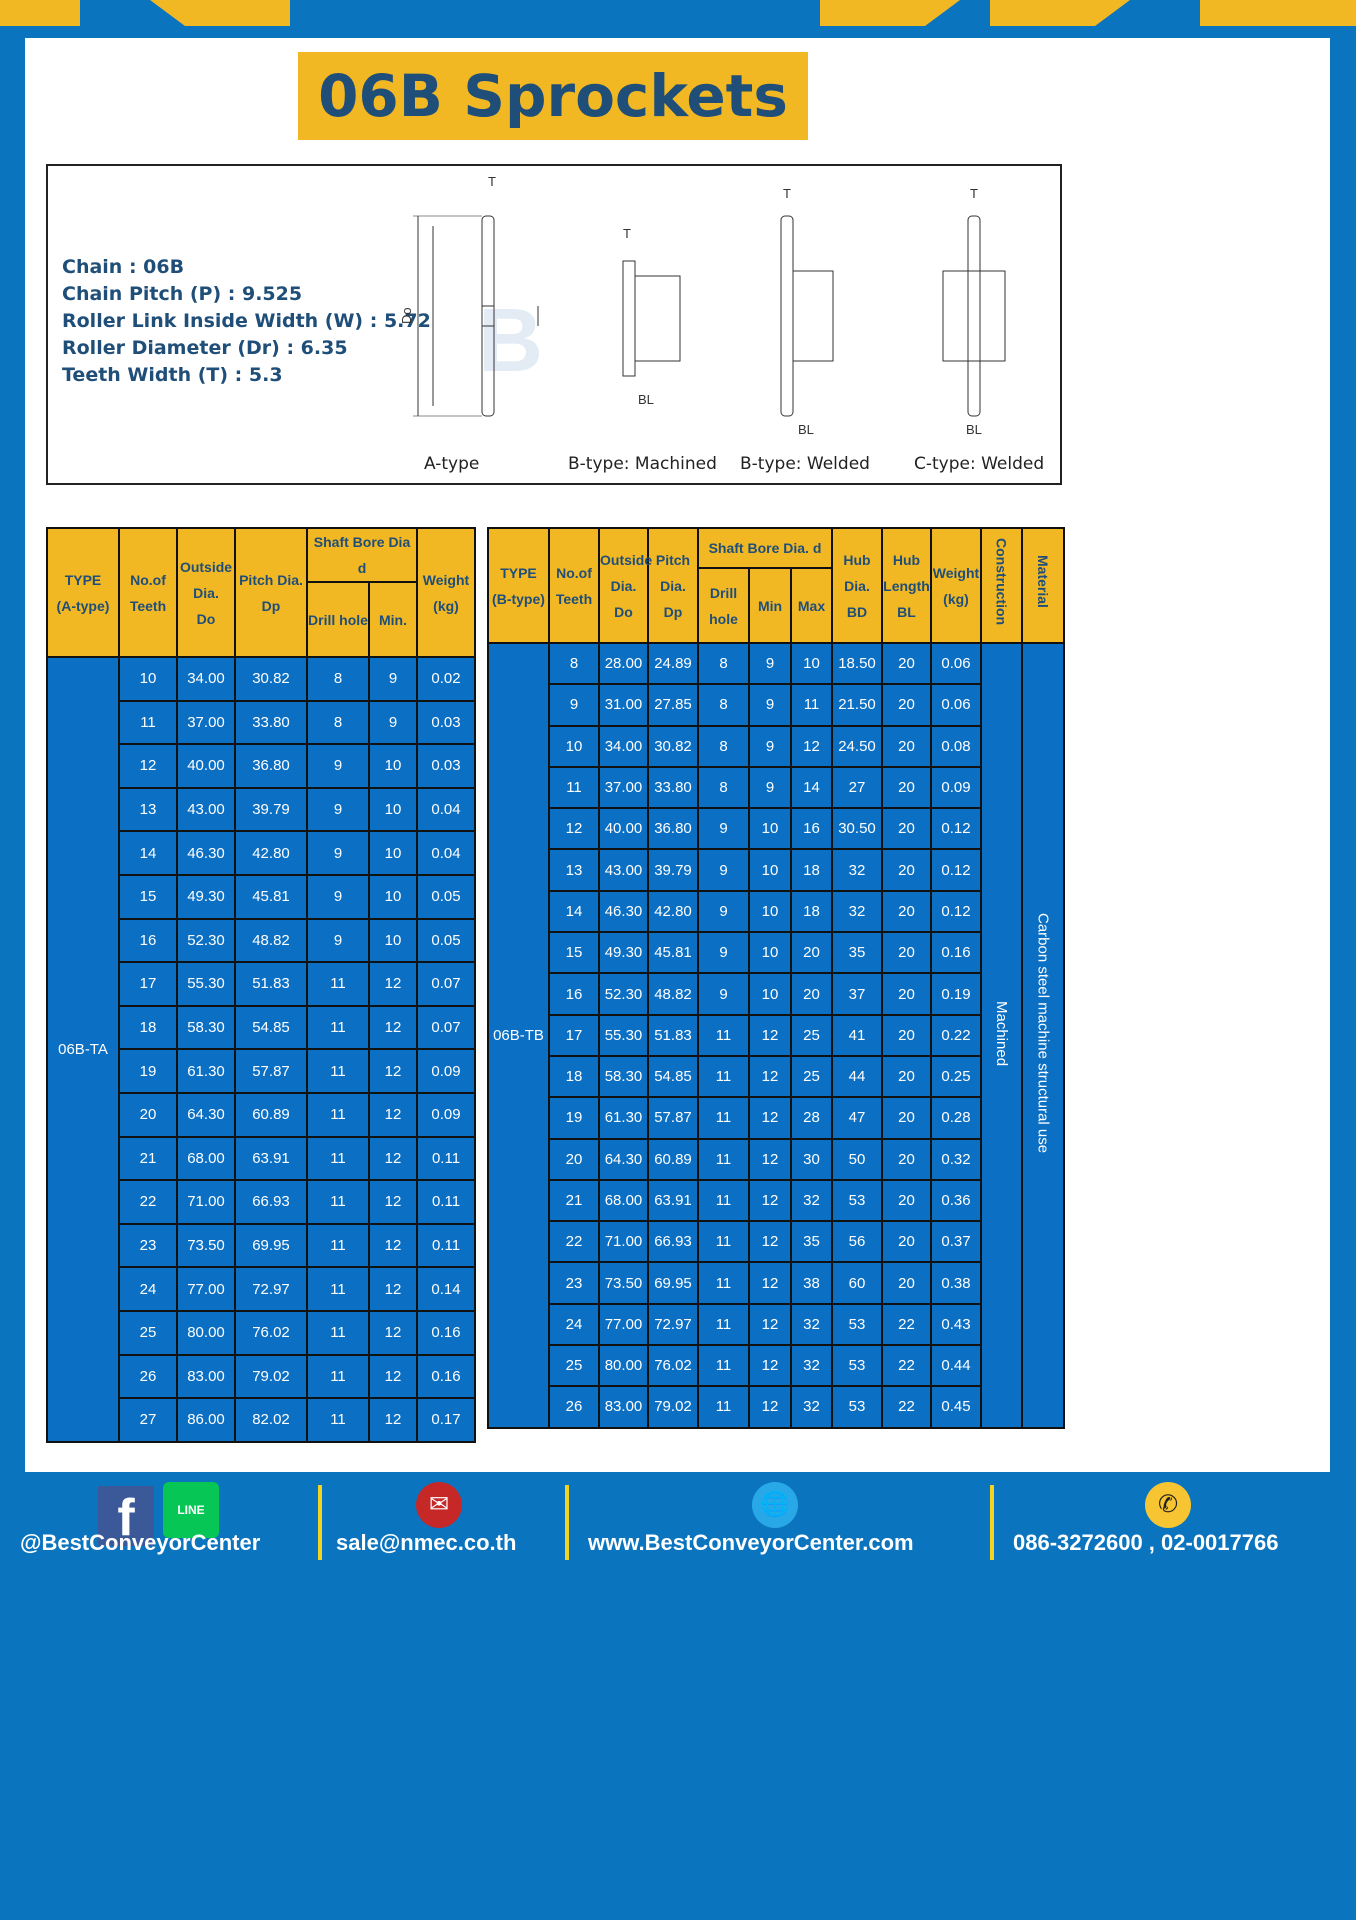 The image size is (1356, 1920). Describe the element at coordinates (148, 1158) in the screenshot. I see `table-cell: 21` at that location.